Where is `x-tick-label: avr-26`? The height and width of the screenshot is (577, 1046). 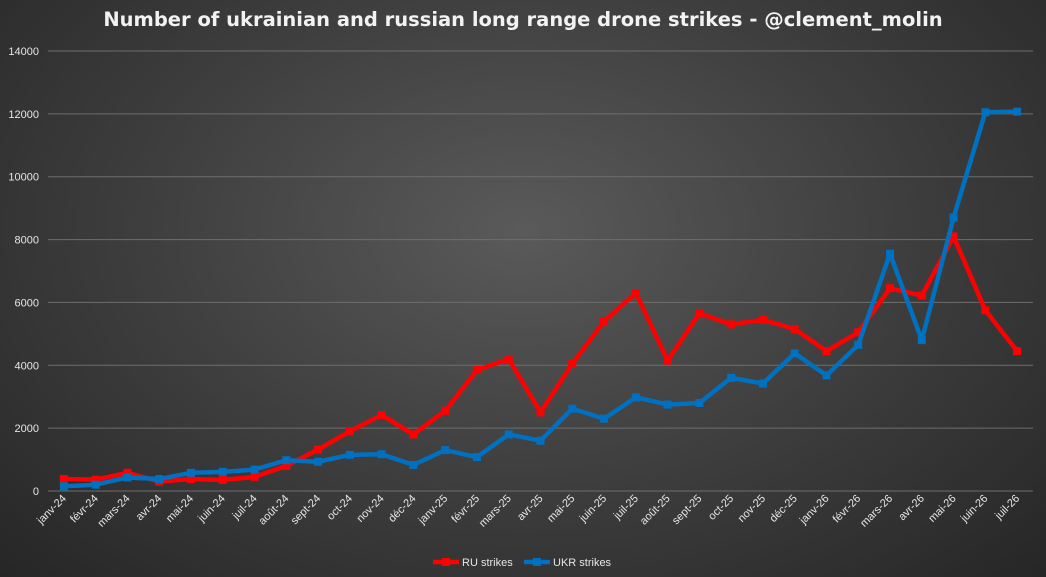
x-tick-label: avr-26 is located at coordinates (911, 508).